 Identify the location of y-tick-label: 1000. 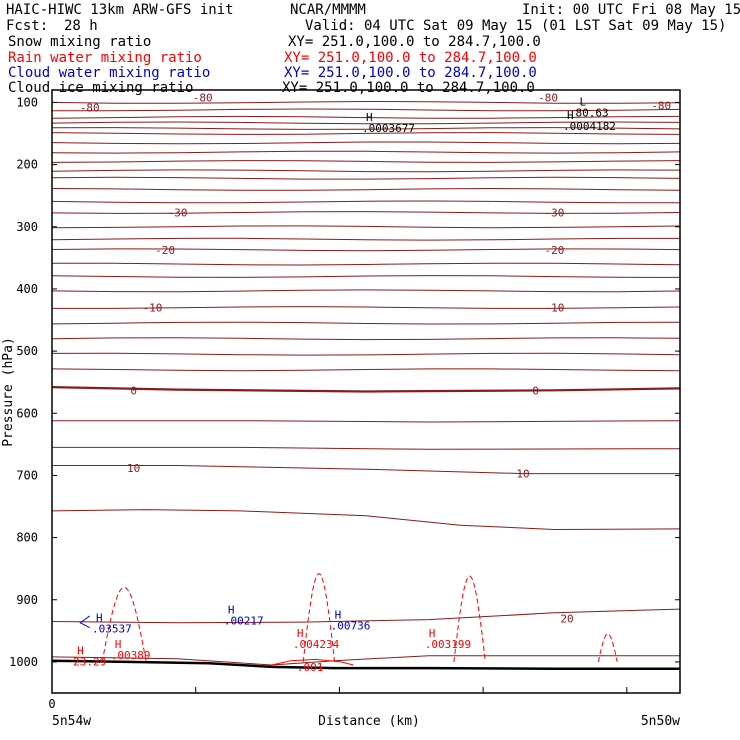
(23, 662).